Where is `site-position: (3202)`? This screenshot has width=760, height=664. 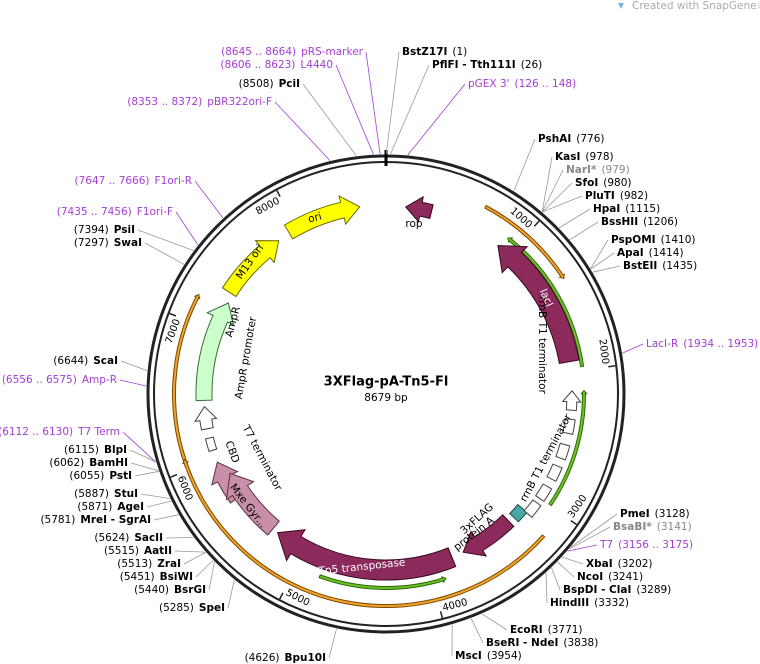 site-position: (3202) is located at coordinates (635, 564).